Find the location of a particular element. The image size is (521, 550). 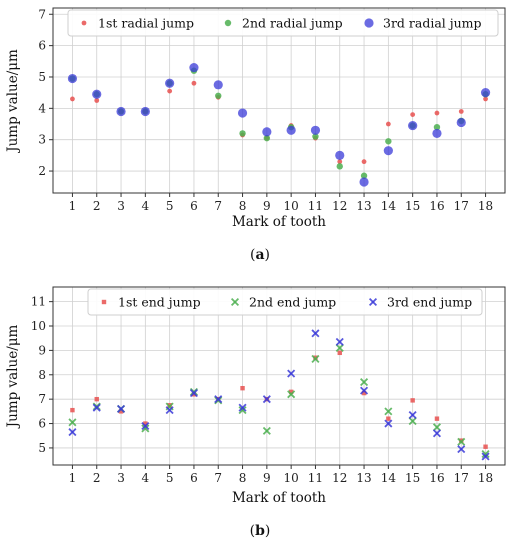

x-tick-label: 9 is located at coordinates (267, 206).